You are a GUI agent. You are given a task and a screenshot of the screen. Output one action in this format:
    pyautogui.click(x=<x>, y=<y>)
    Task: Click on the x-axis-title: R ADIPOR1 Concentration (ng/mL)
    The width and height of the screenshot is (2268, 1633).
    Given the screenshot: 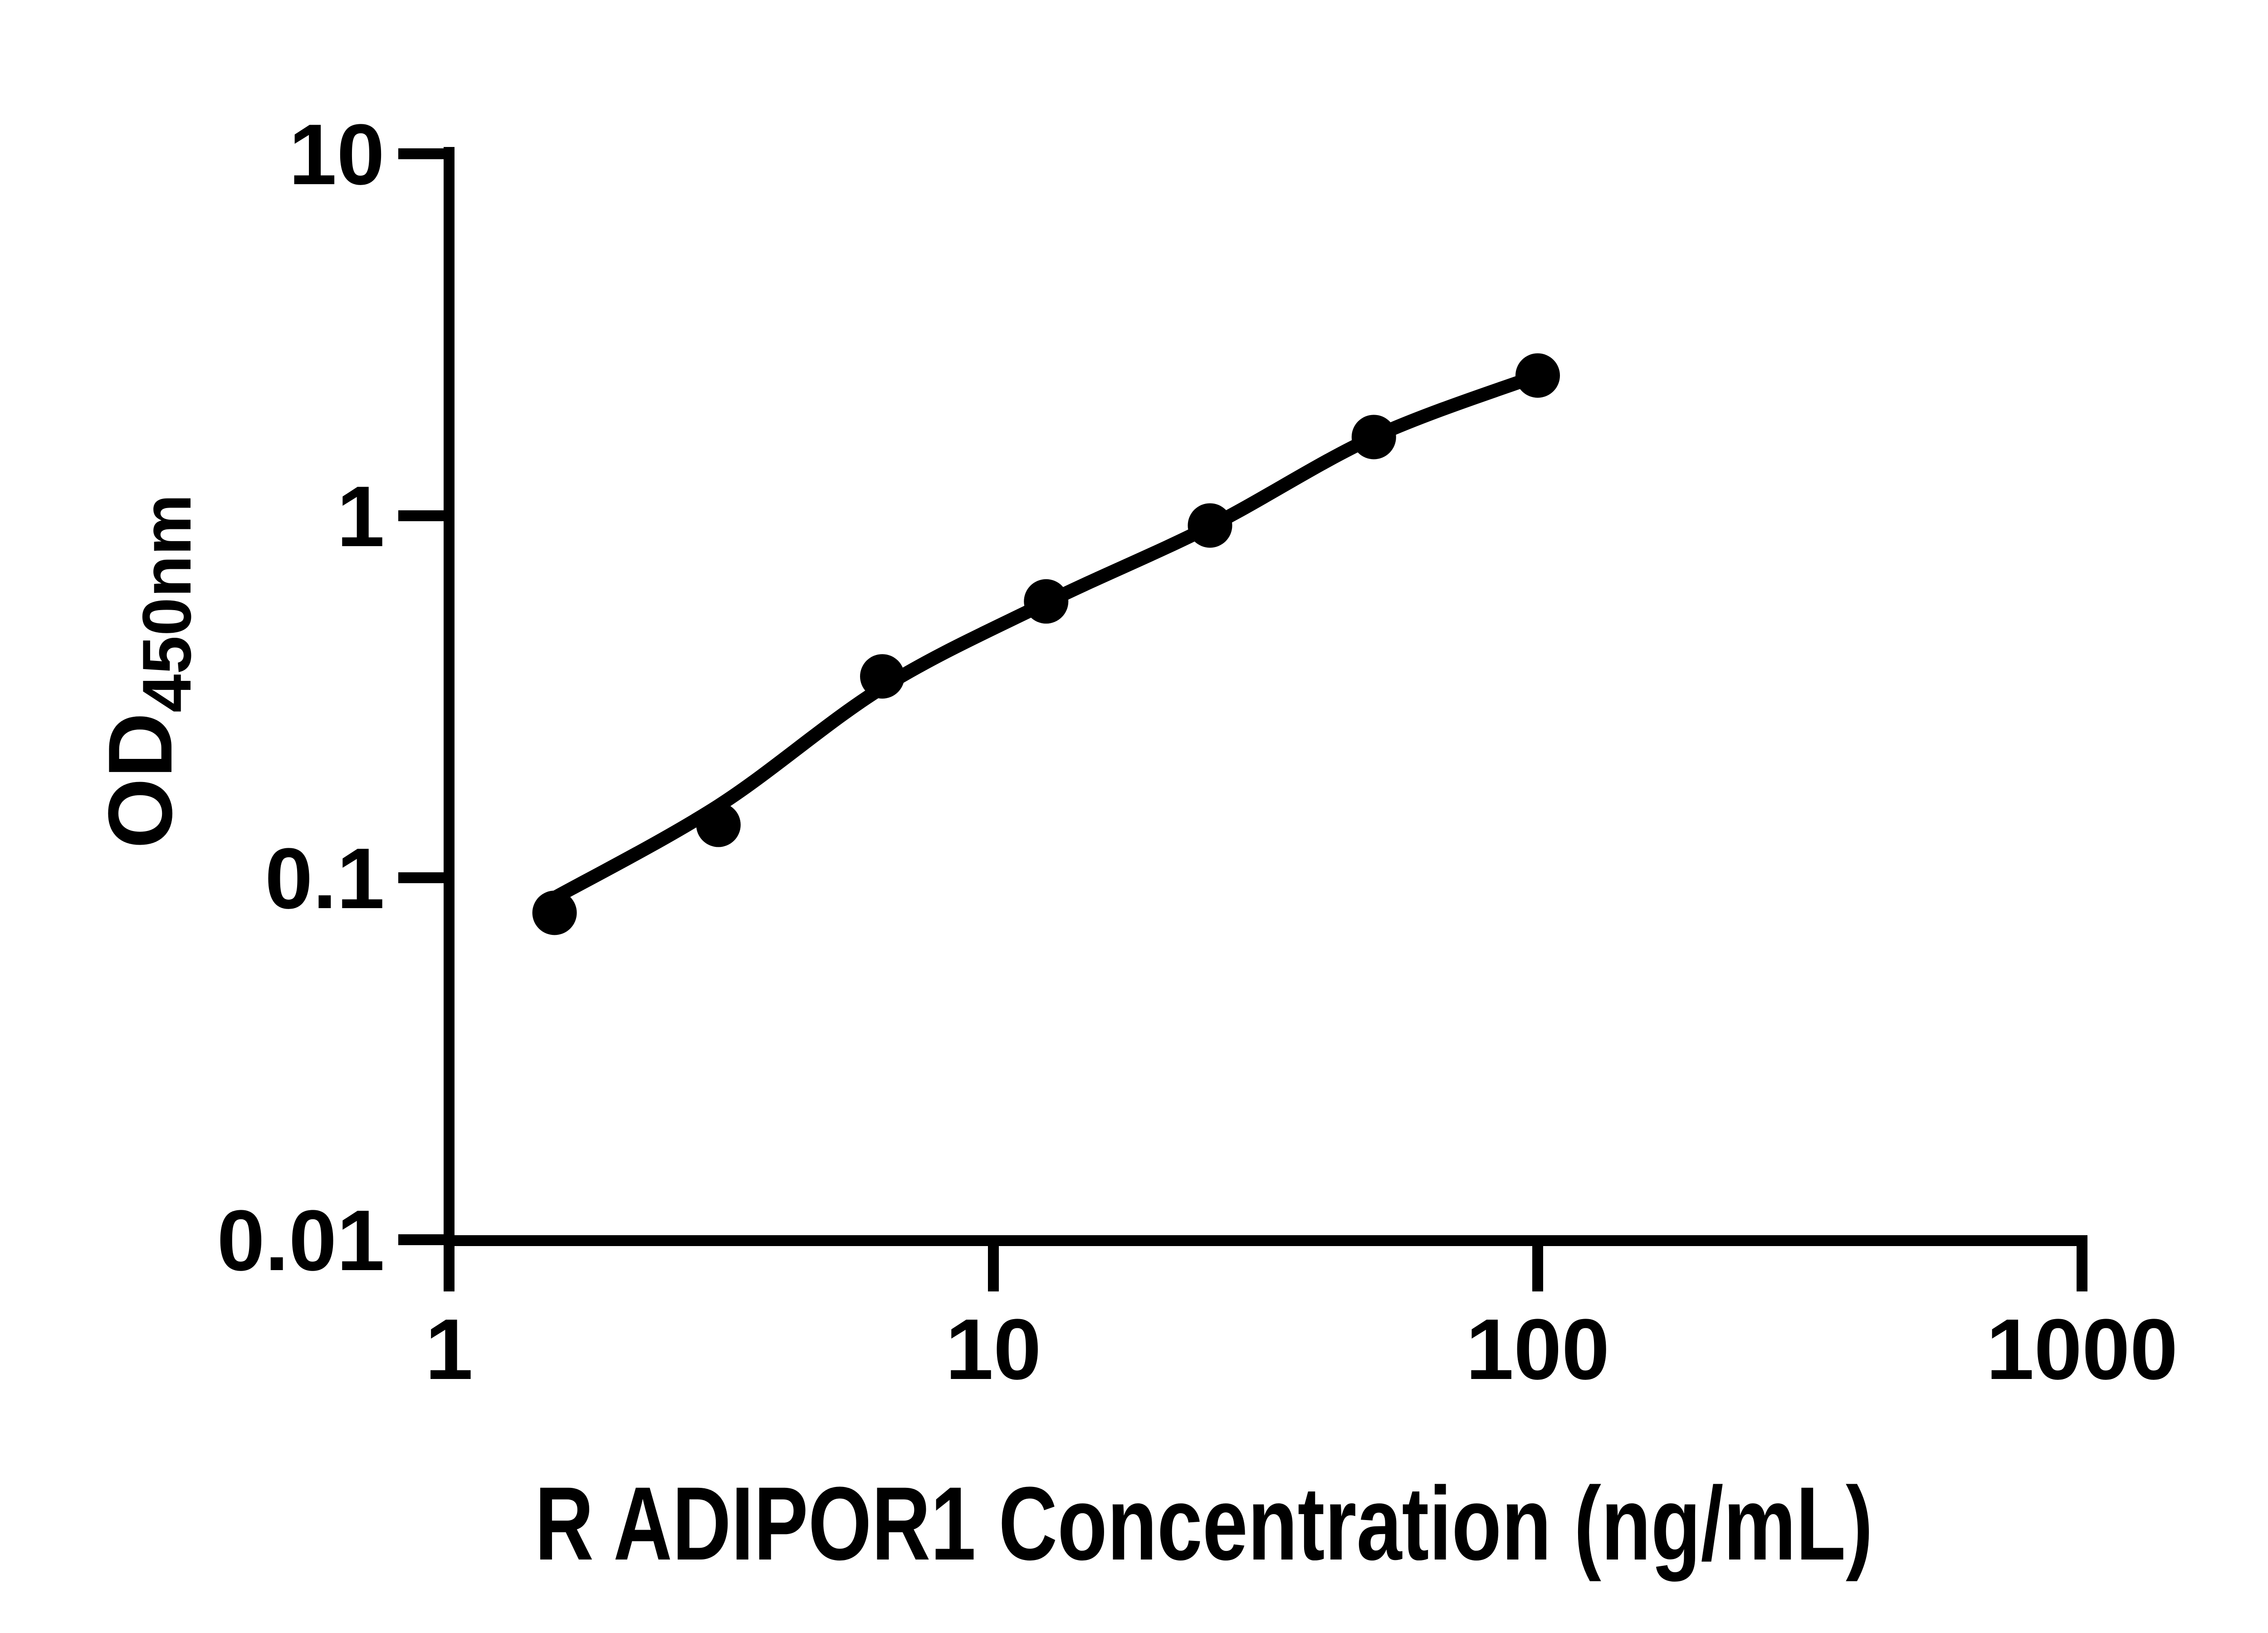 What is the action you would take?
    pyautogui.click(x=1204, y=1523)
    